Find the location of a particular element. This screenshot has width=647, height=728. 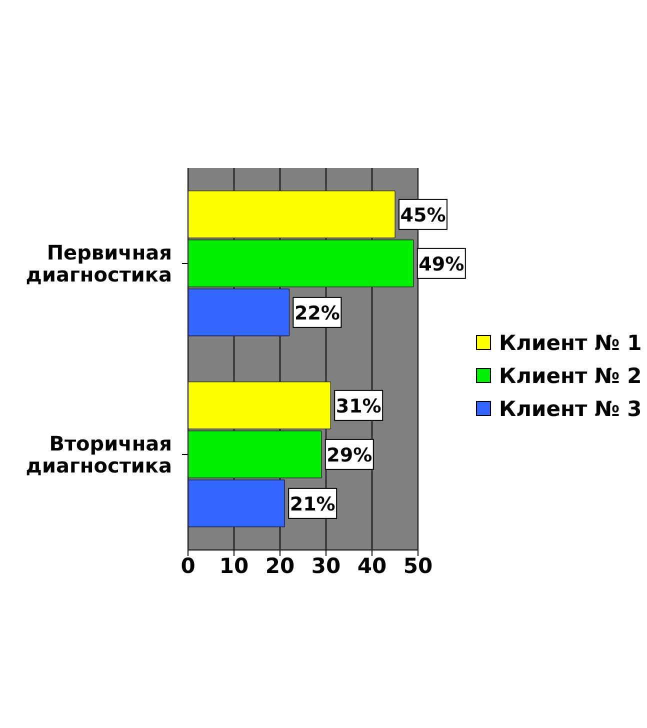

x-tick-label: 50 is located at coordinates (418, 566).